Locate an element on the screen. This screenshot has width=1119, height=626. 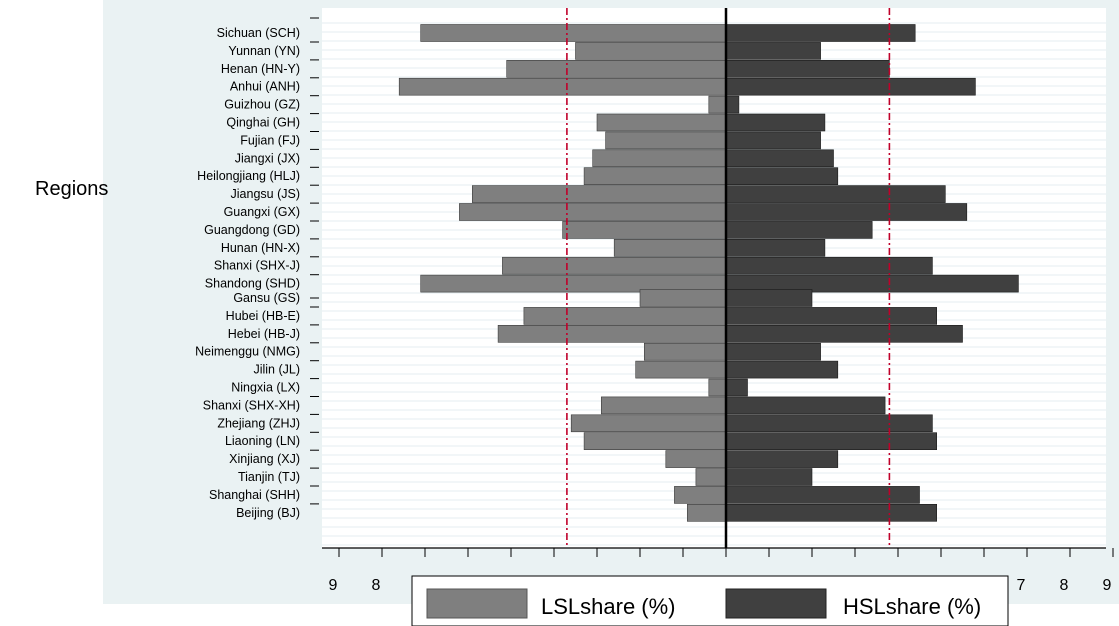
category-label-guangdong-gd: Guangdong (GD) is located at coordinates (252, 230).